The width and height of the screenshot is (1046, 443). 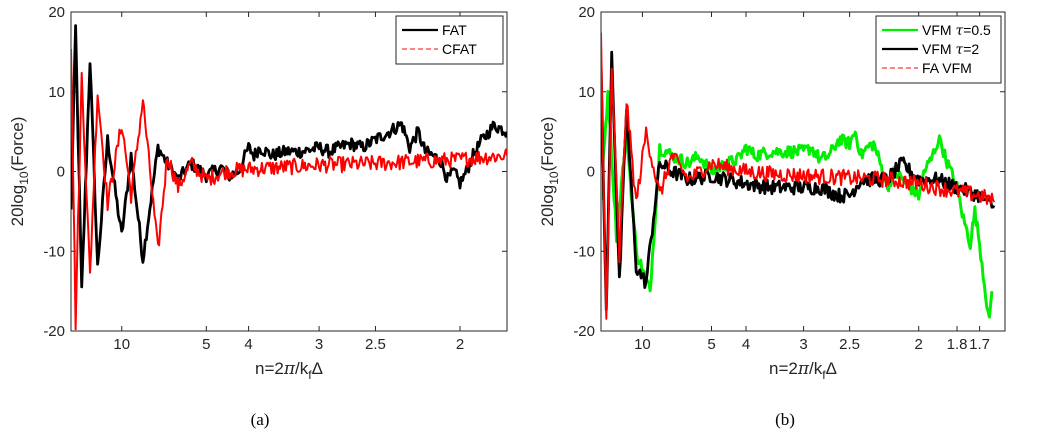 What do you see at coordinates (979, 344) in the screenshot?
I see `x-tick-label: 1.7` at bounding box center [979, 344].